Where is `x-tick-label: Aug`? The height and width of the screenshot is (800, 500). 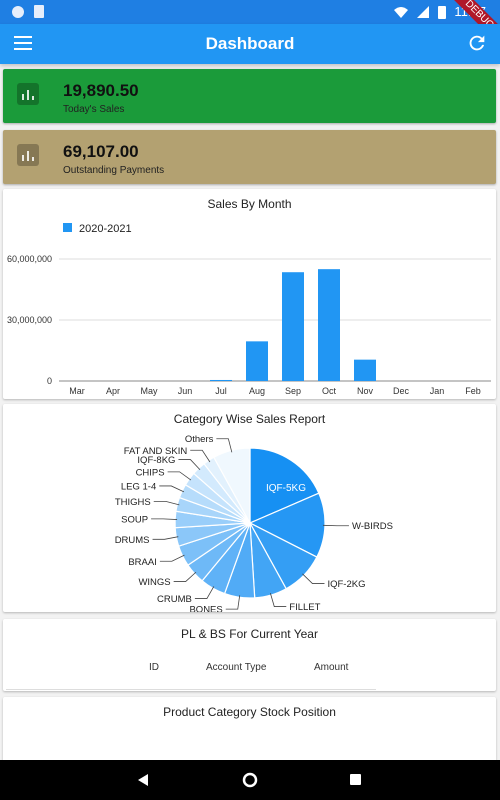
x-tick-label: Aug is located at coordinates (257, 391).